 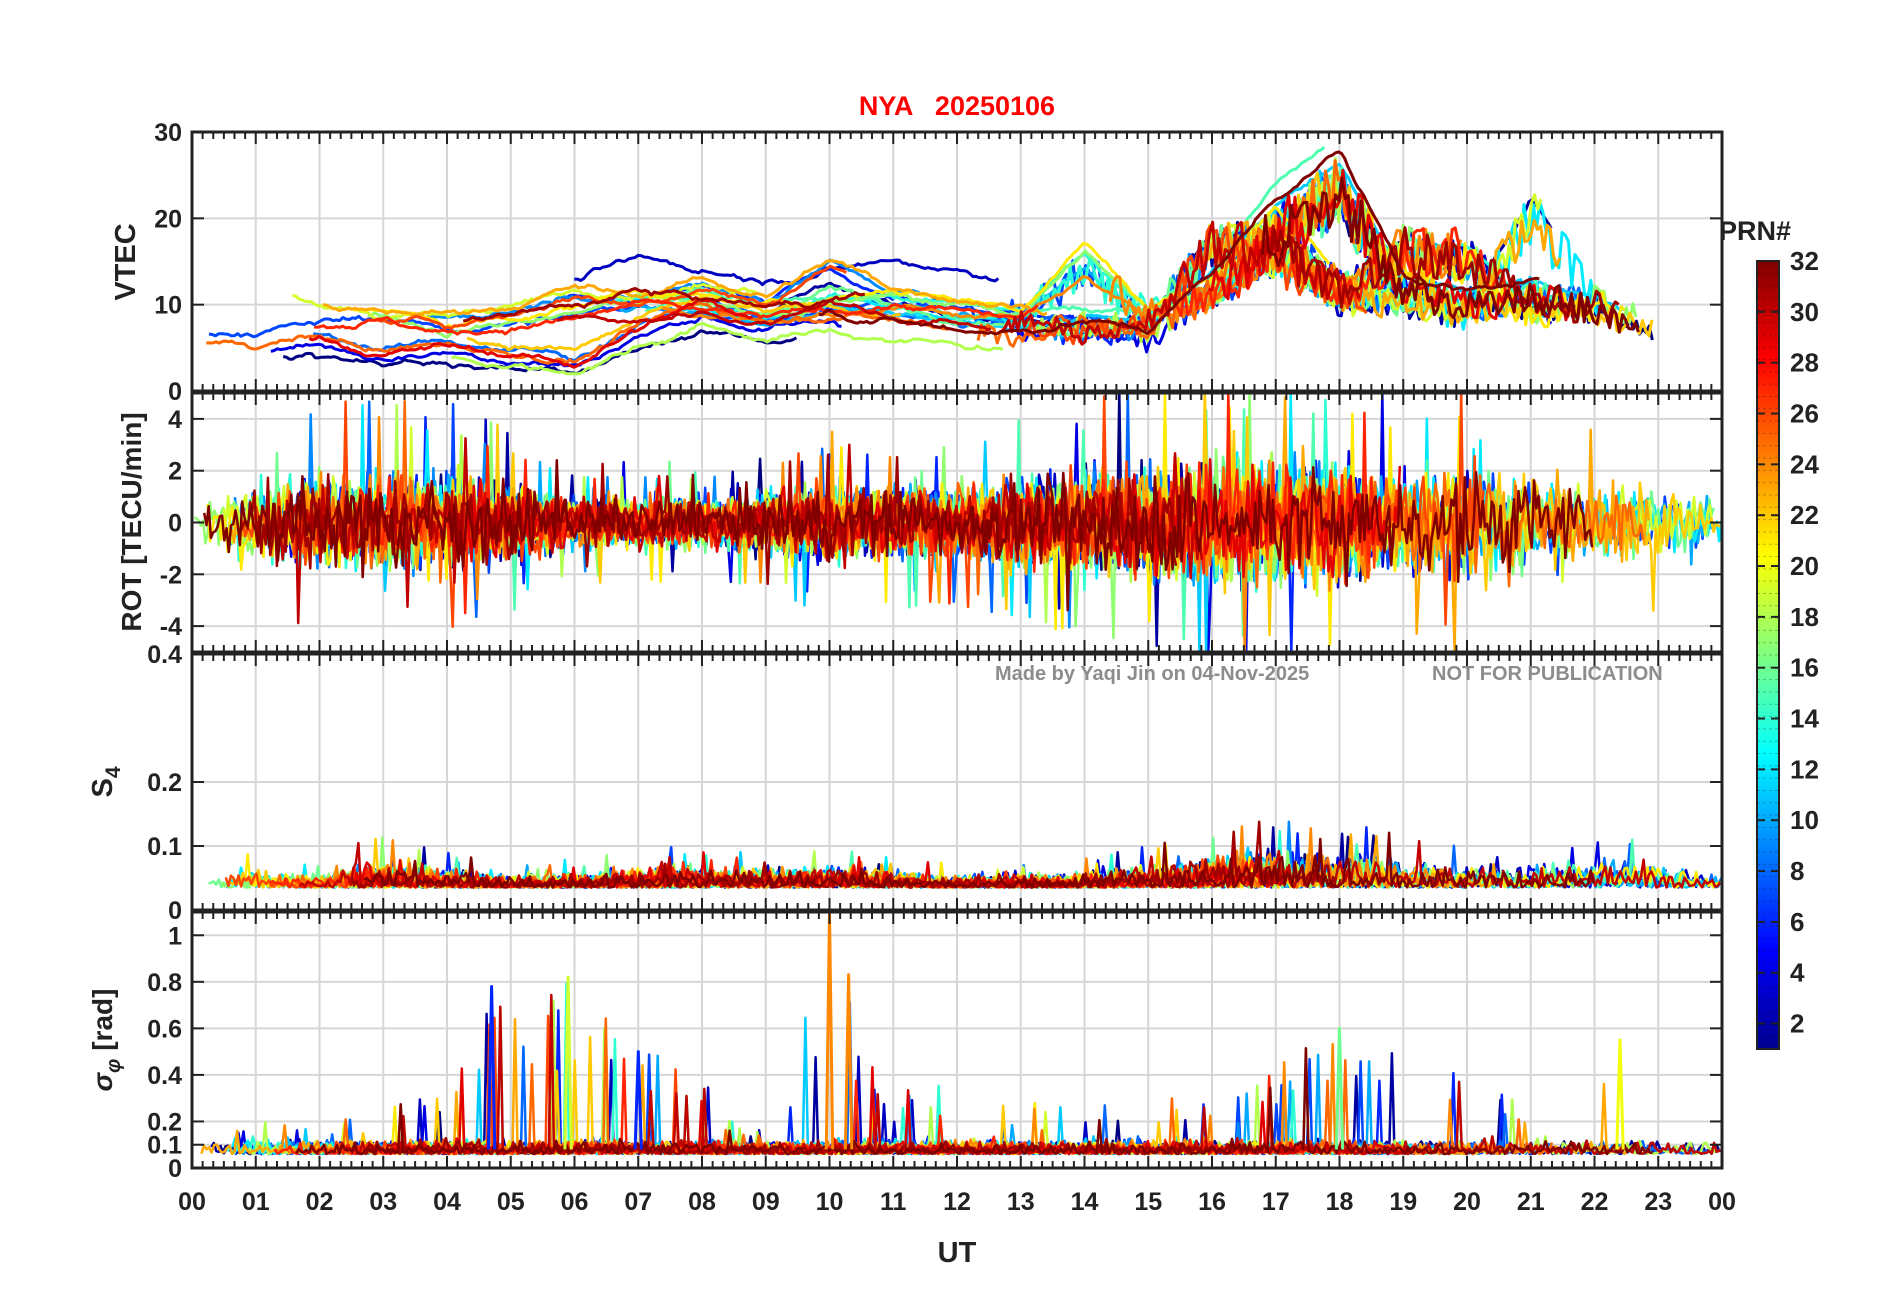 What do you see at coordinates (175, 472) in the screenshot?
I see `y-tick-label: 2` at bounding box center [175, 472].